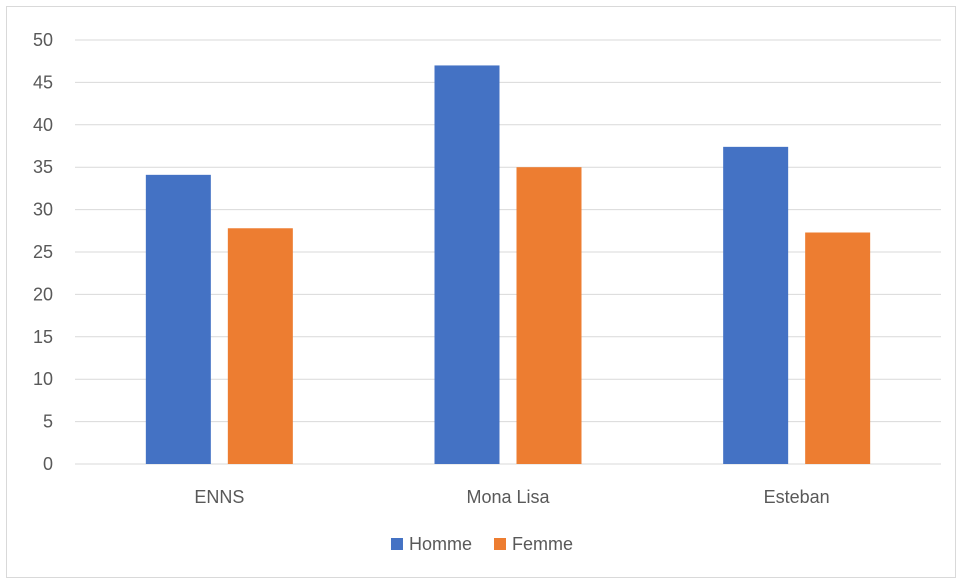  What do you see at coordinates (440, 544) in the screenshot?
I see `legend-label: Homme` at bounding box center [440, 544].